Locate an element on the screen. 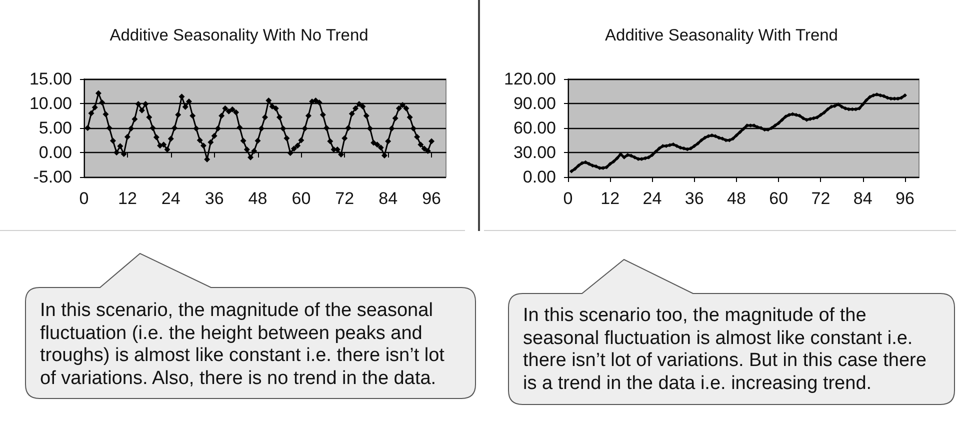 The image size is (963, 423). y-tick-label: 90.00 is located at coordinates (534, 103).